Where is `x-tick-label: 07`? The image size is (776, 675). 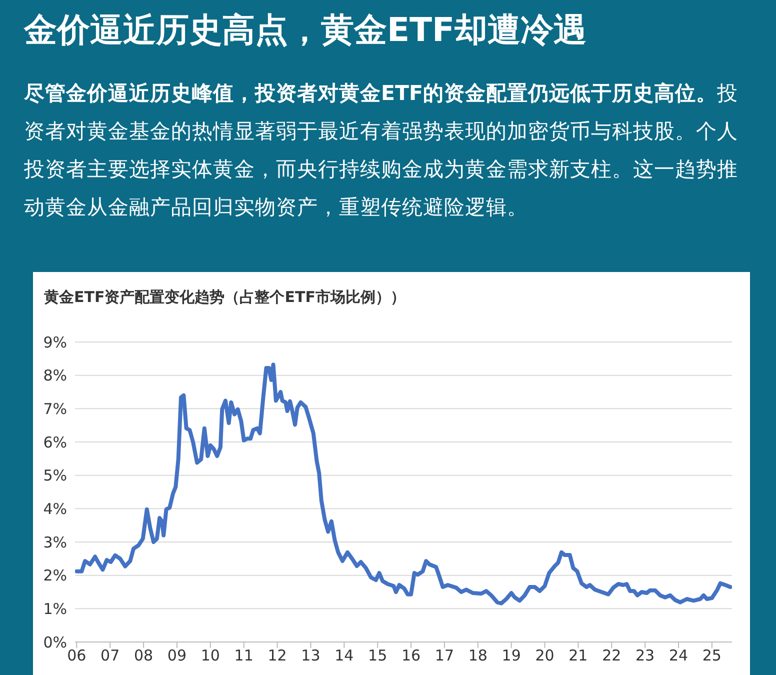
x-tick-label: 07 is located at coordinates (110, 655).